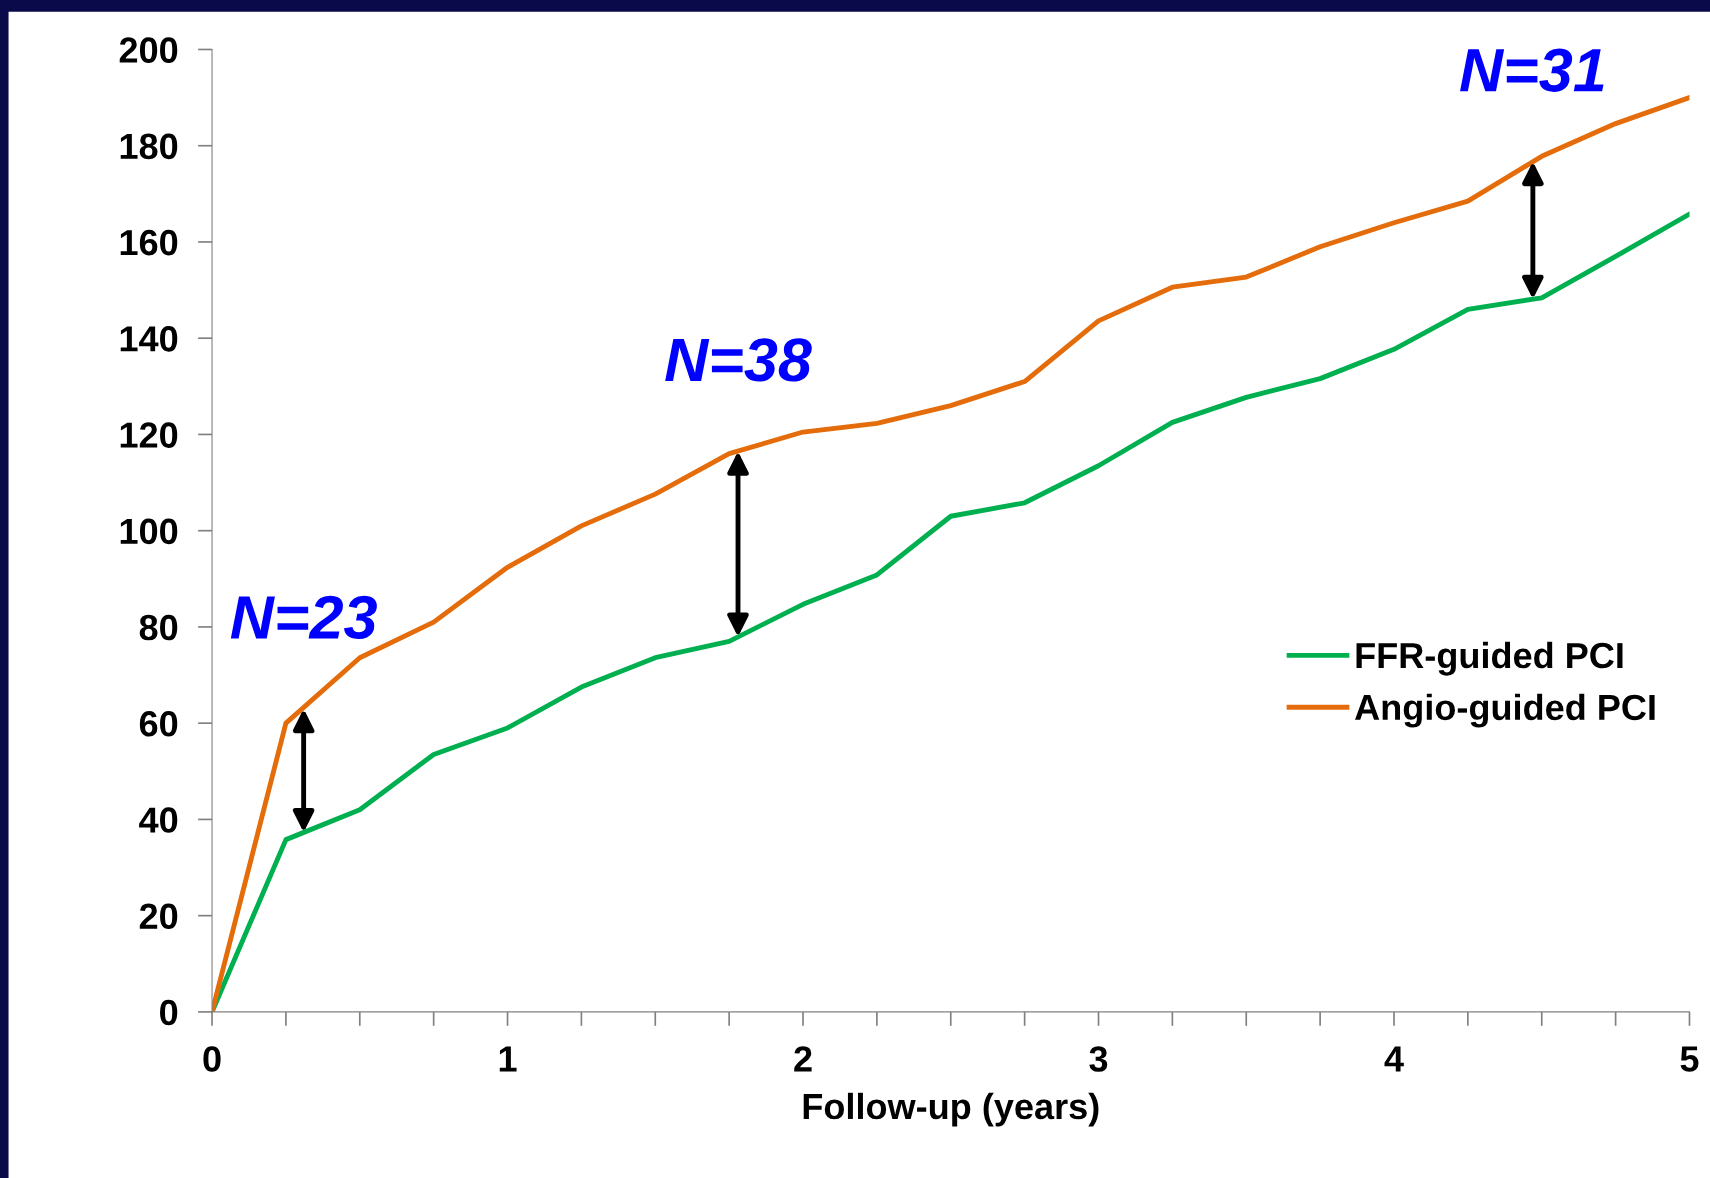 Image resolution: width=1710 pixels, height=1178 pixels. I want to click on y-tick-label: 20, so click(158, 916).